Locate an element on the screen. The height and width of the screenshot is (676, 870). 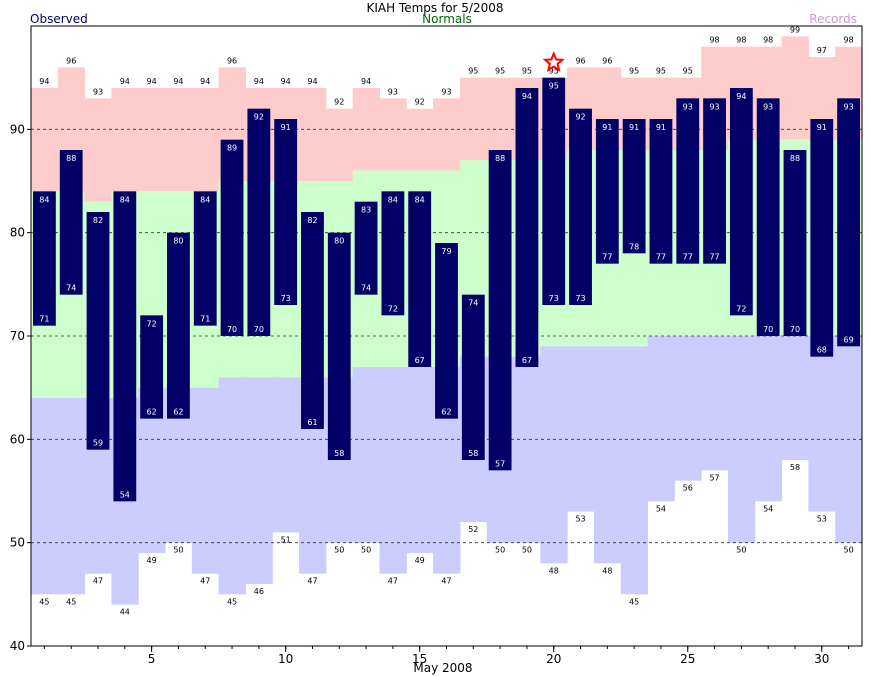
observed-low-label: 78 is located at coordinates (634, 246).